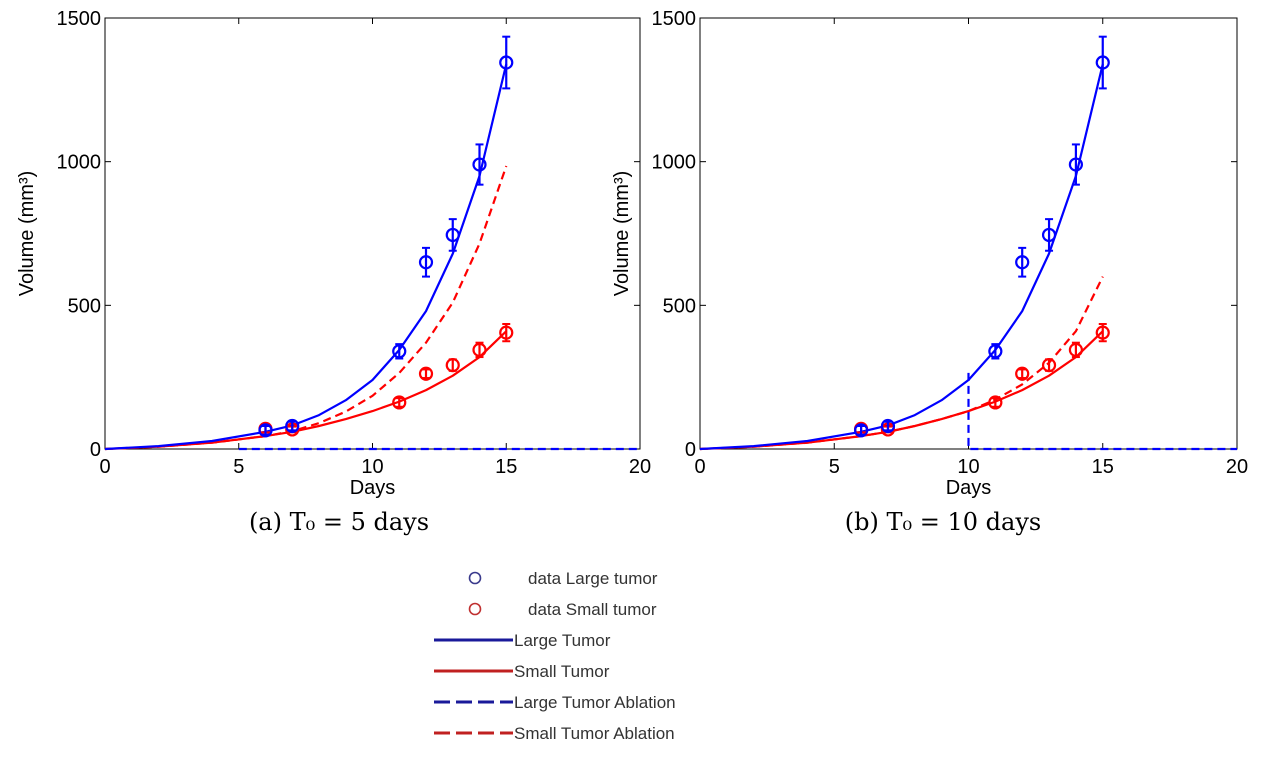  I want to click on legend-entry: Large Tumor Ablation, so click(555, 702).